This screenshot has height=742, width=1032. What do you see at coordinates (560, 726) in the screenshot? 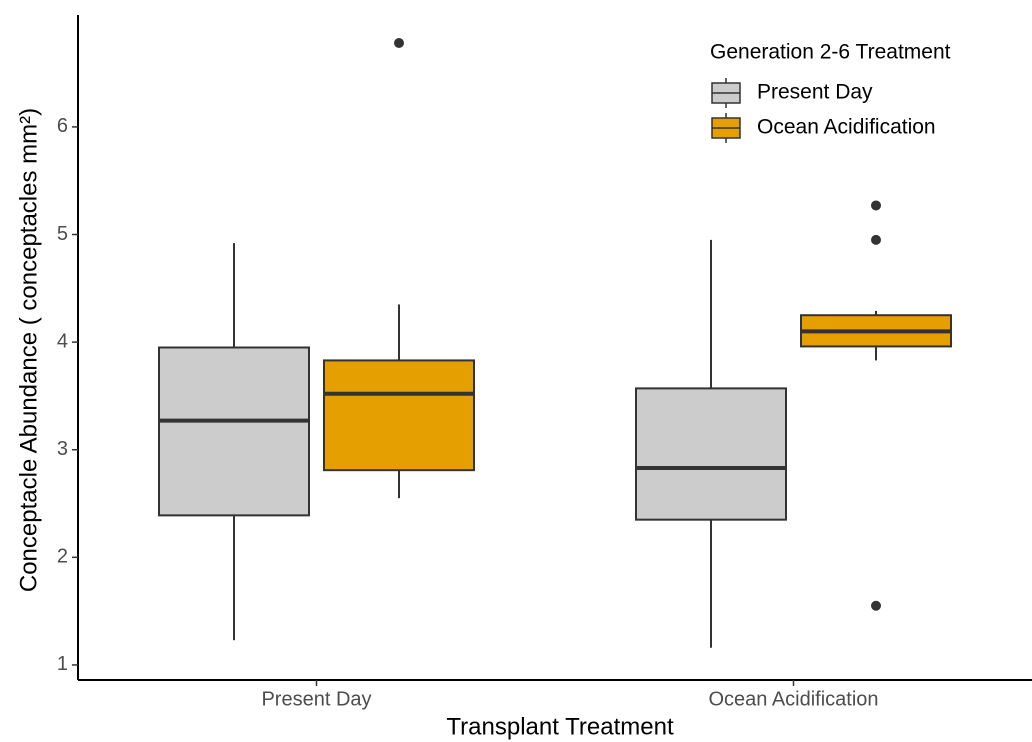
I see `x-axis-title: Transplant Treatment` at bounding box center [560, 726].